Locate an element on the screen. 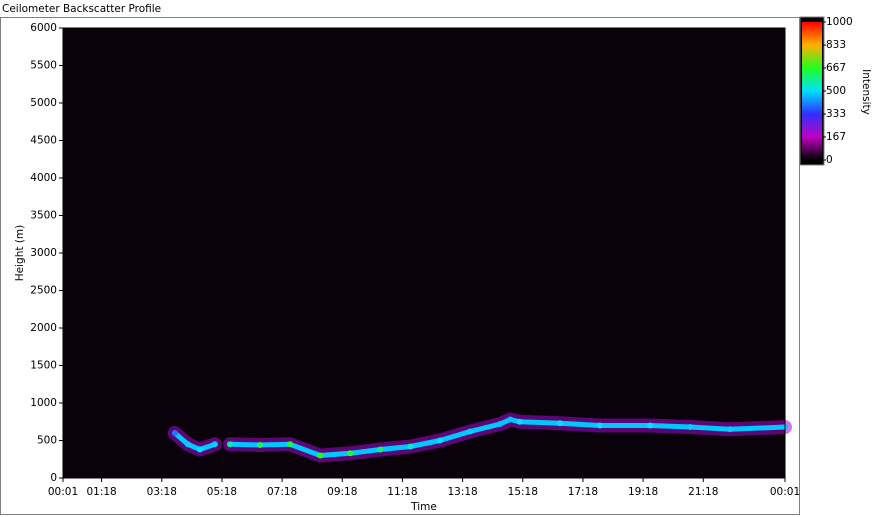  y-tick-label: 3500 is located at coordinates (43, 216).